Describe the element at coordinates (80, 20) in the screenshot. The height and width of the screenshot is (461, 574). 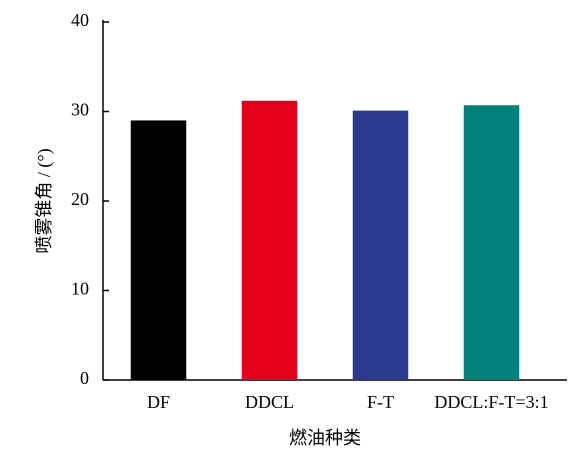
I see `y-tick-label: 40` at that location.